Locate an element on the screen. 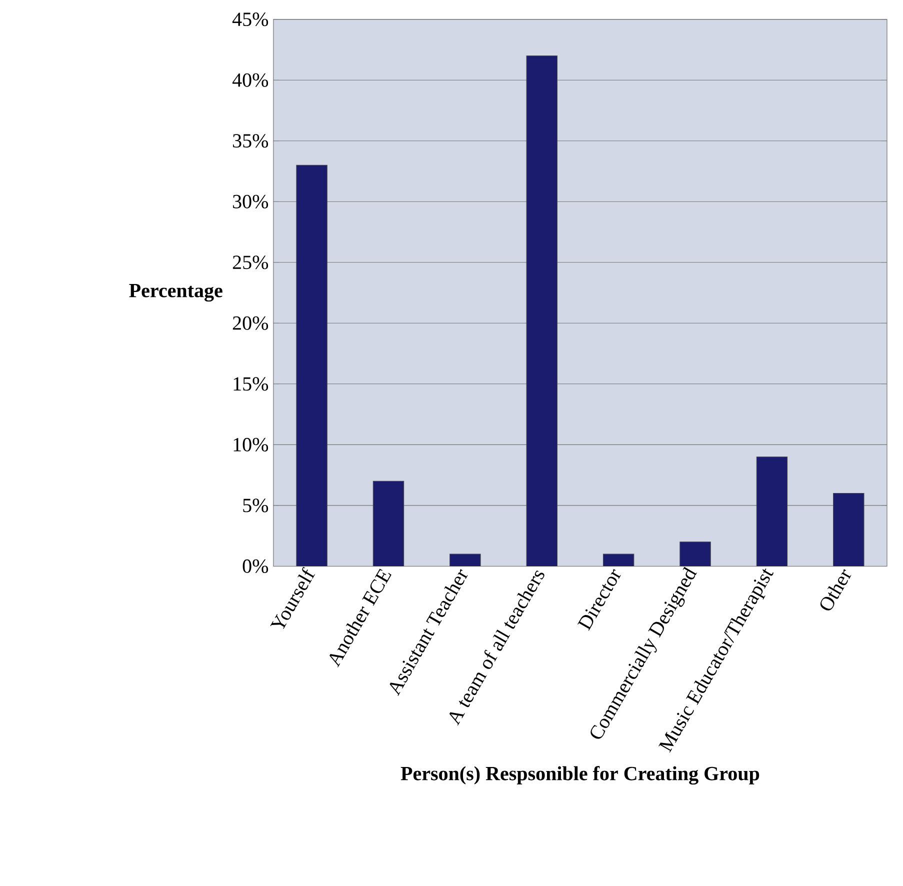 Image resolution: width=903 pixels, height=886 pixels. y-tick-label: 40% is located at coordinates (250, 80).